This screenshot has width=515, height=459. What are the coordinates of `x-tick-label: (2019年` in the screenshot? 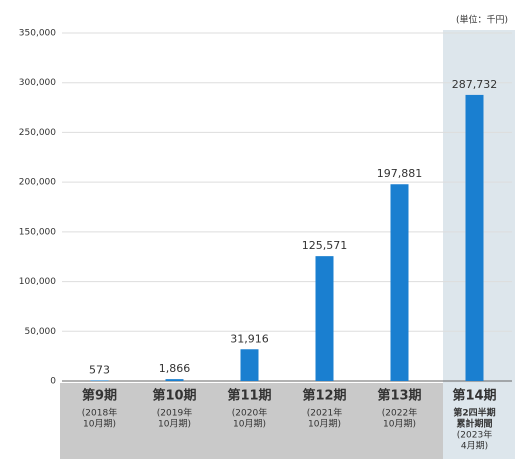 It's located at (174, 413).